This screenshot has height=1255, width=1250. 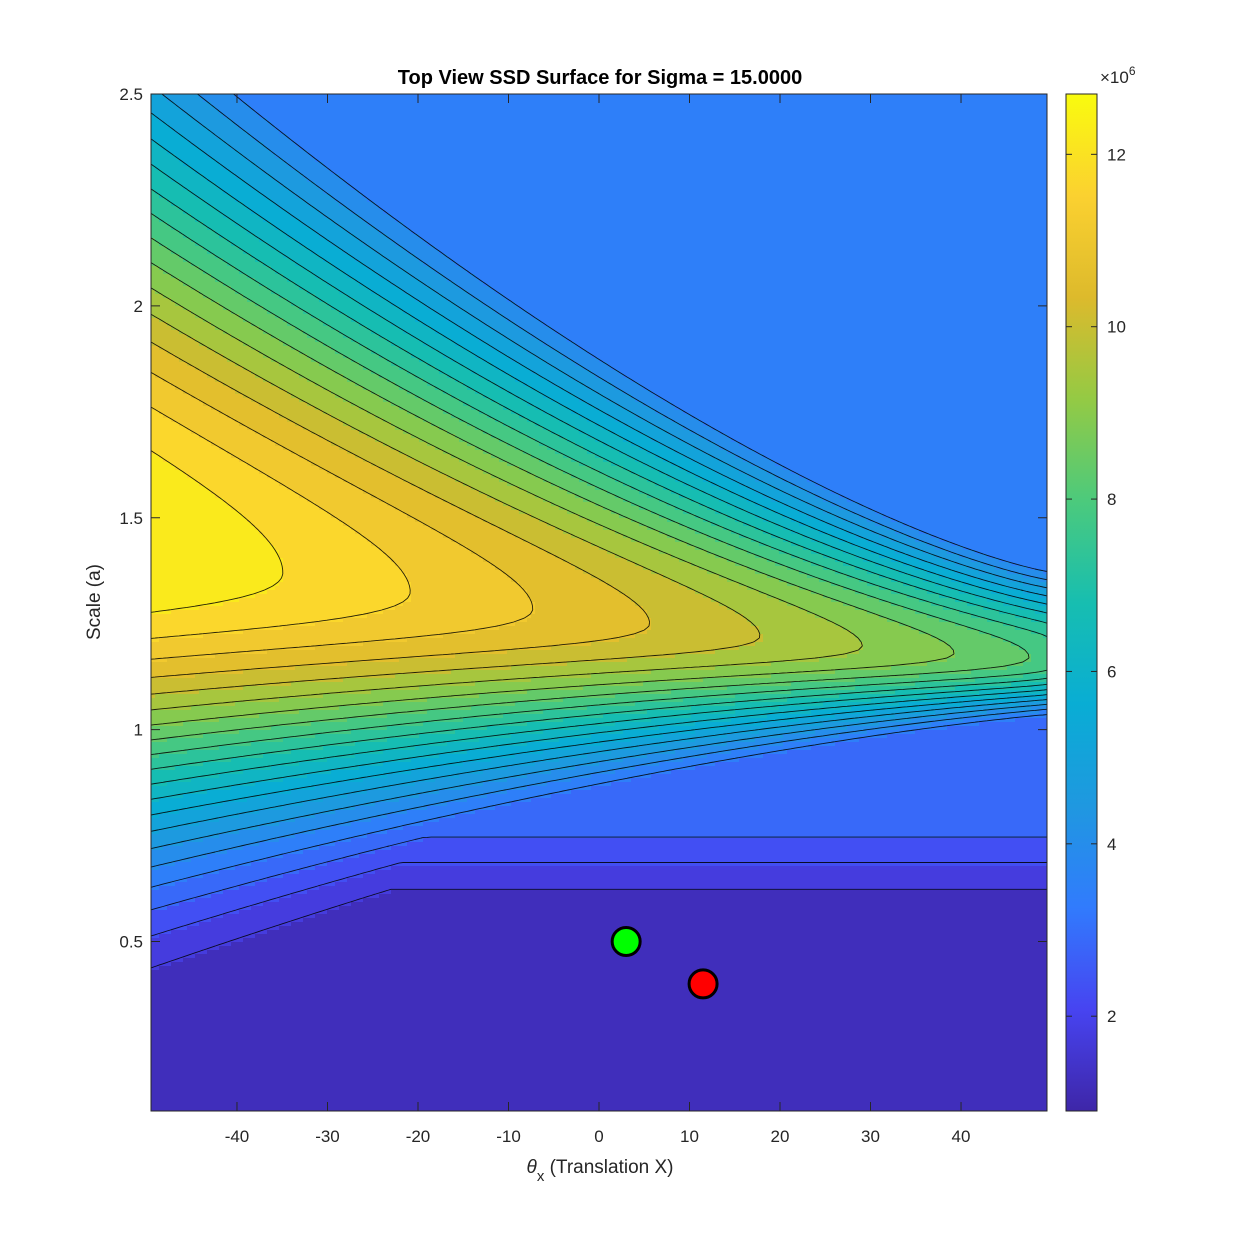 What do you see at coordinates (1111, 1016) in the screenshot?
I see `colorbar-tick-label: 2` at bounding box center [1111, 1016].